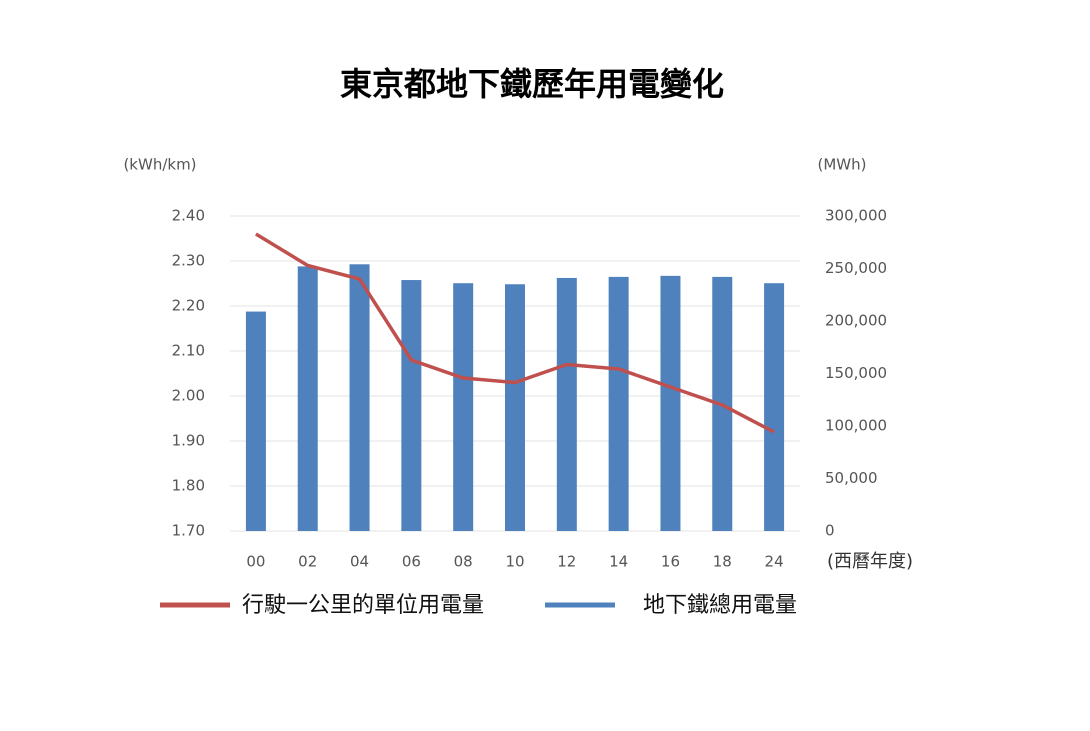 This screenshot has height=731, width=1090. Describe the element at coordinates (188, 441) in the screenshot. I see `y-tick-label: 1.90` at that location.